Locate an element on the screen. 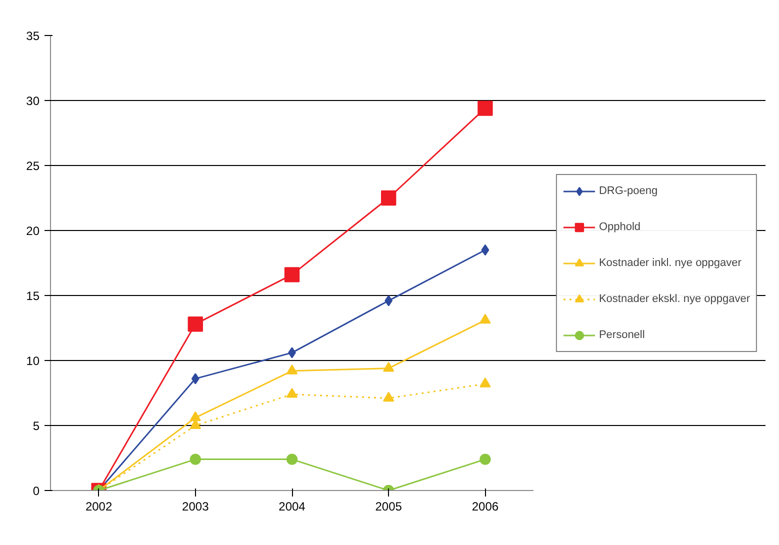  legend-label: Opphold is located at coordinates (619, 226).